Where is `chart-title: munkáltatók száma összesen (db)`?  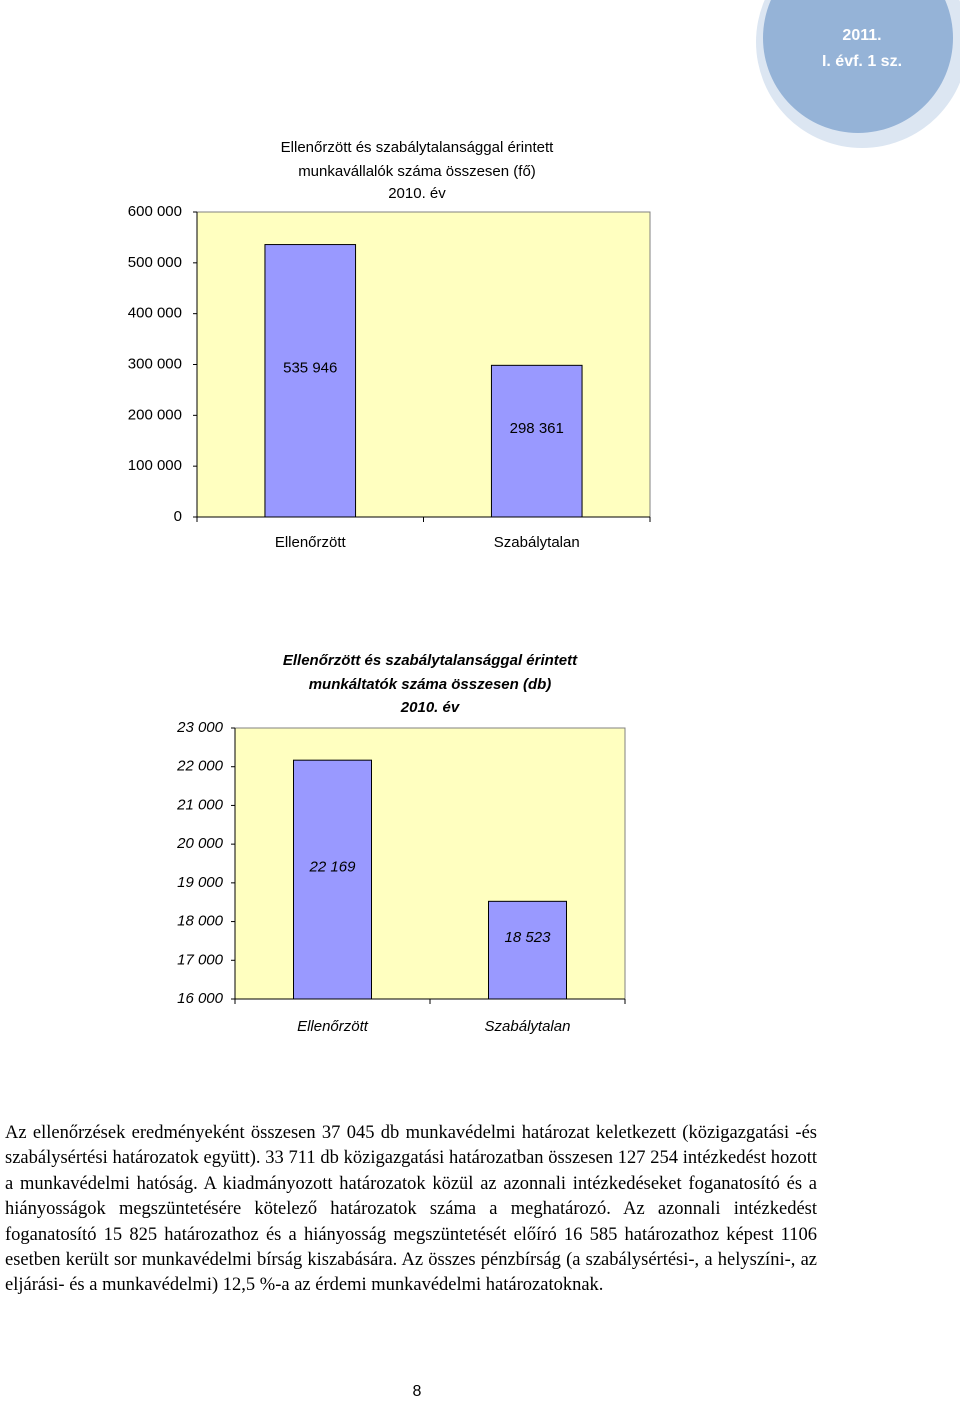
chart-title: munkáltatók száma összesen (db) is located at coordinates (430, 684).